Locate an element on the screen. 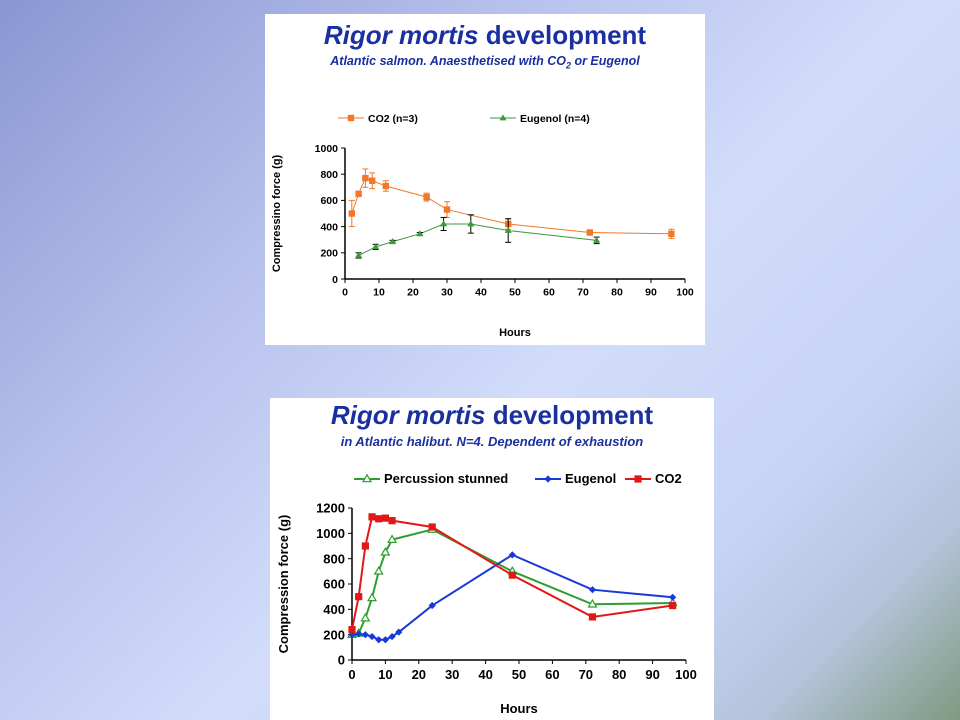 The height and width of the screenshot is (720, 960). legend-label: Eugenol is located at coordinates (590, 478).